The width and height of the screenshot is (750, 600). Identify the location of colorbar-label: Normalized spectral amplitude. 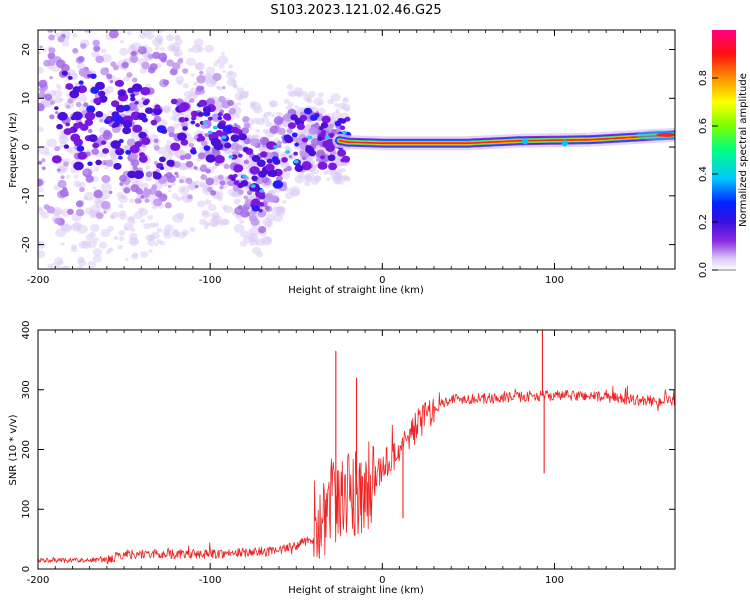
(743, 150).